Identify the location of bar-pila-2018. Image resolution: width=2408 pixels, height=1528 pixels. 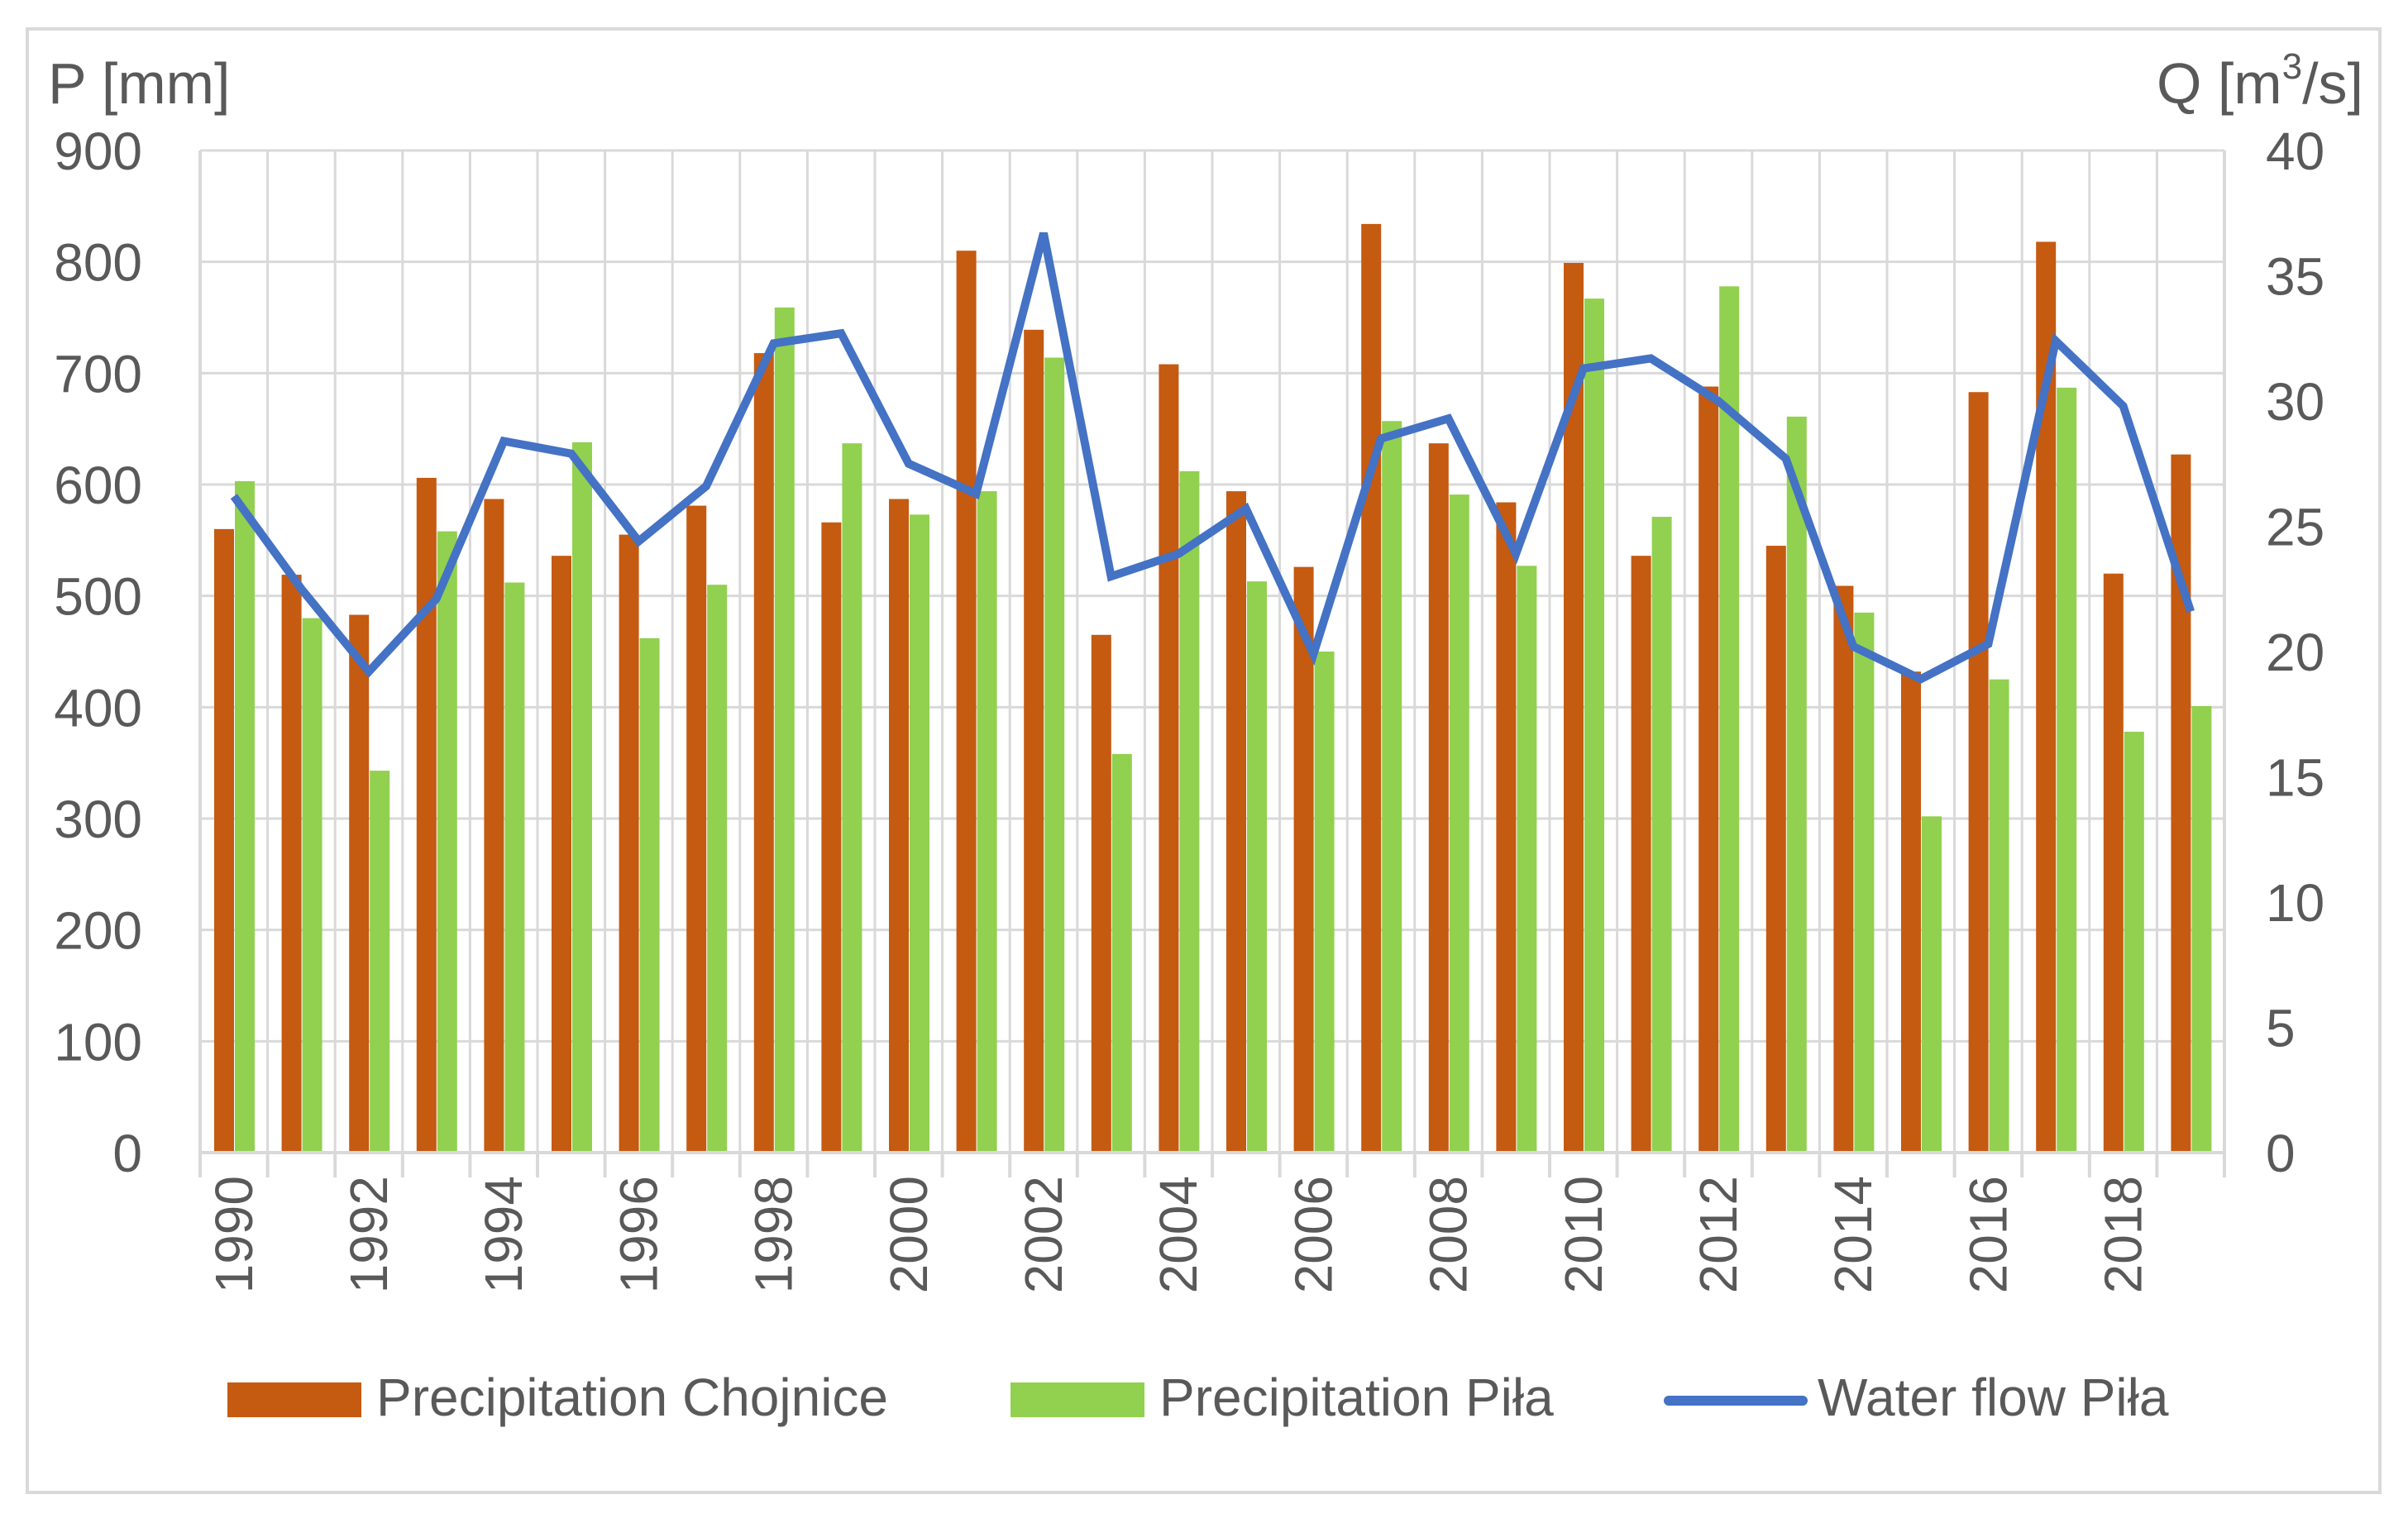
(2134, 942).